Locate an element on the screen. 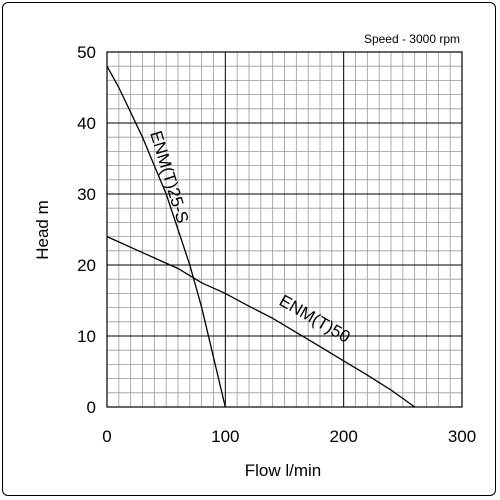  x-tick-label: 100 is located at coordinates (225, 436).